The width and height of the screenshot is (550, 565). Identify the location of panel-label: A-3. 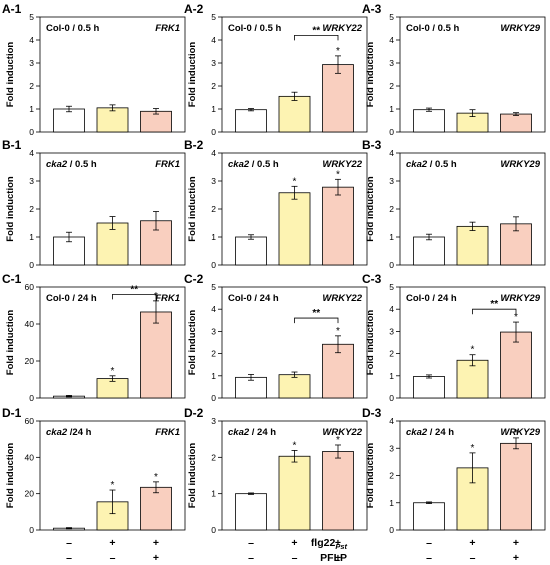
(372, 9).